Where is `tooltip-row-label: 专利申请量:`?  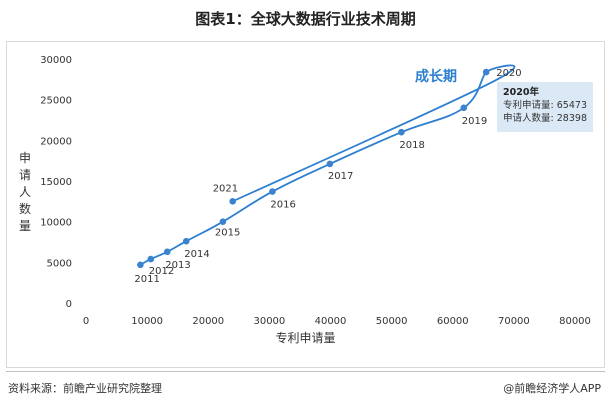 tooltip-row-label: 专利申请量: is located at coordinates (528, 105).